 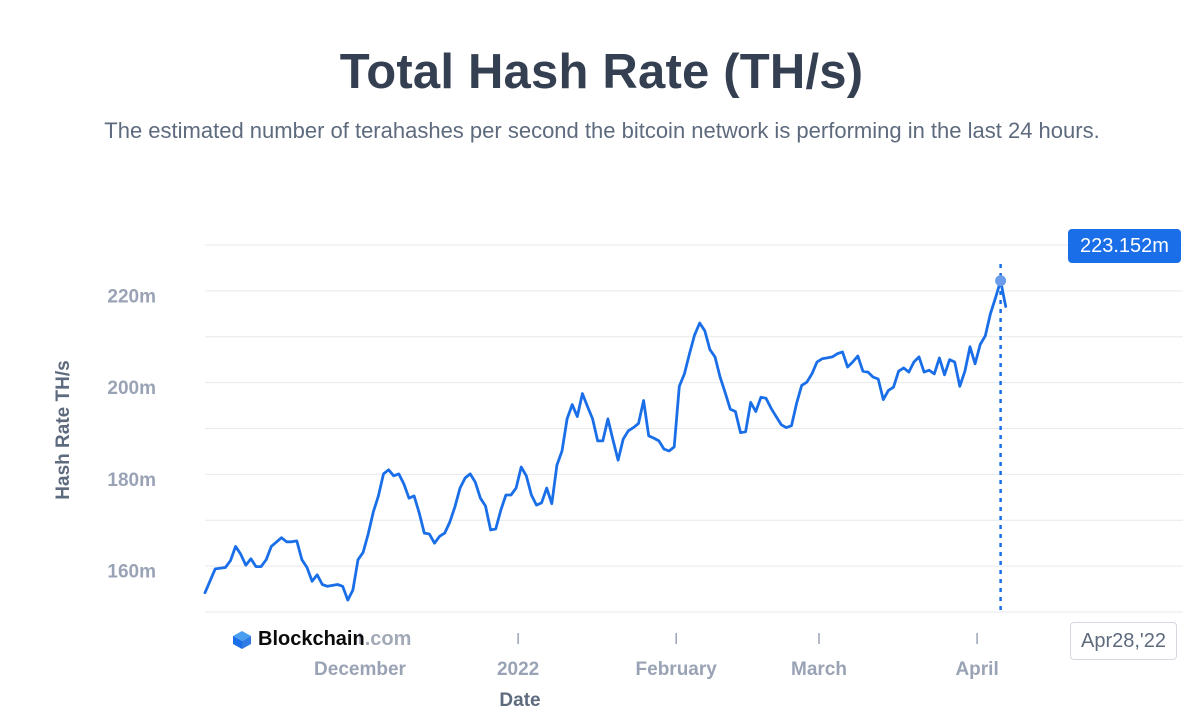 I want to click on page-title: Total Hash Rate (TH/s), so click(x=601, y=72).